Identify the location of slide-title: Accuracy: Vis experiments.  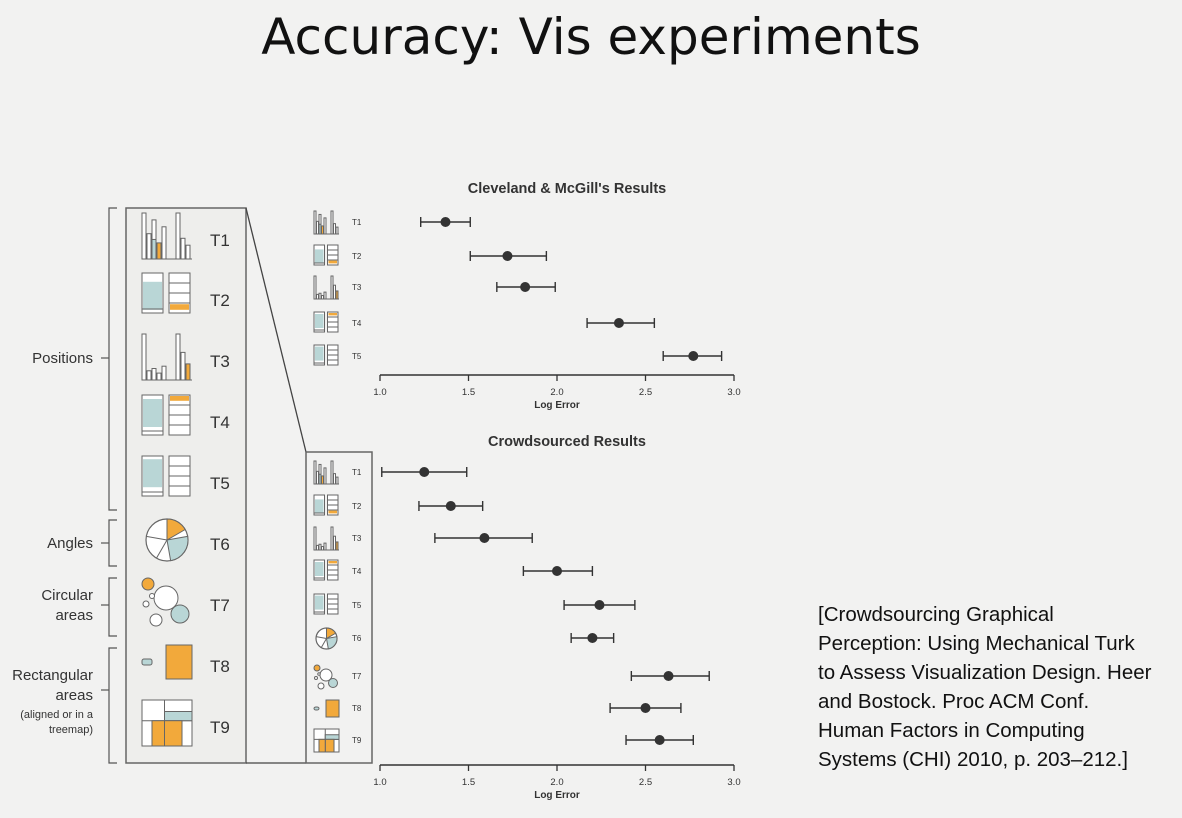
(591, 37).